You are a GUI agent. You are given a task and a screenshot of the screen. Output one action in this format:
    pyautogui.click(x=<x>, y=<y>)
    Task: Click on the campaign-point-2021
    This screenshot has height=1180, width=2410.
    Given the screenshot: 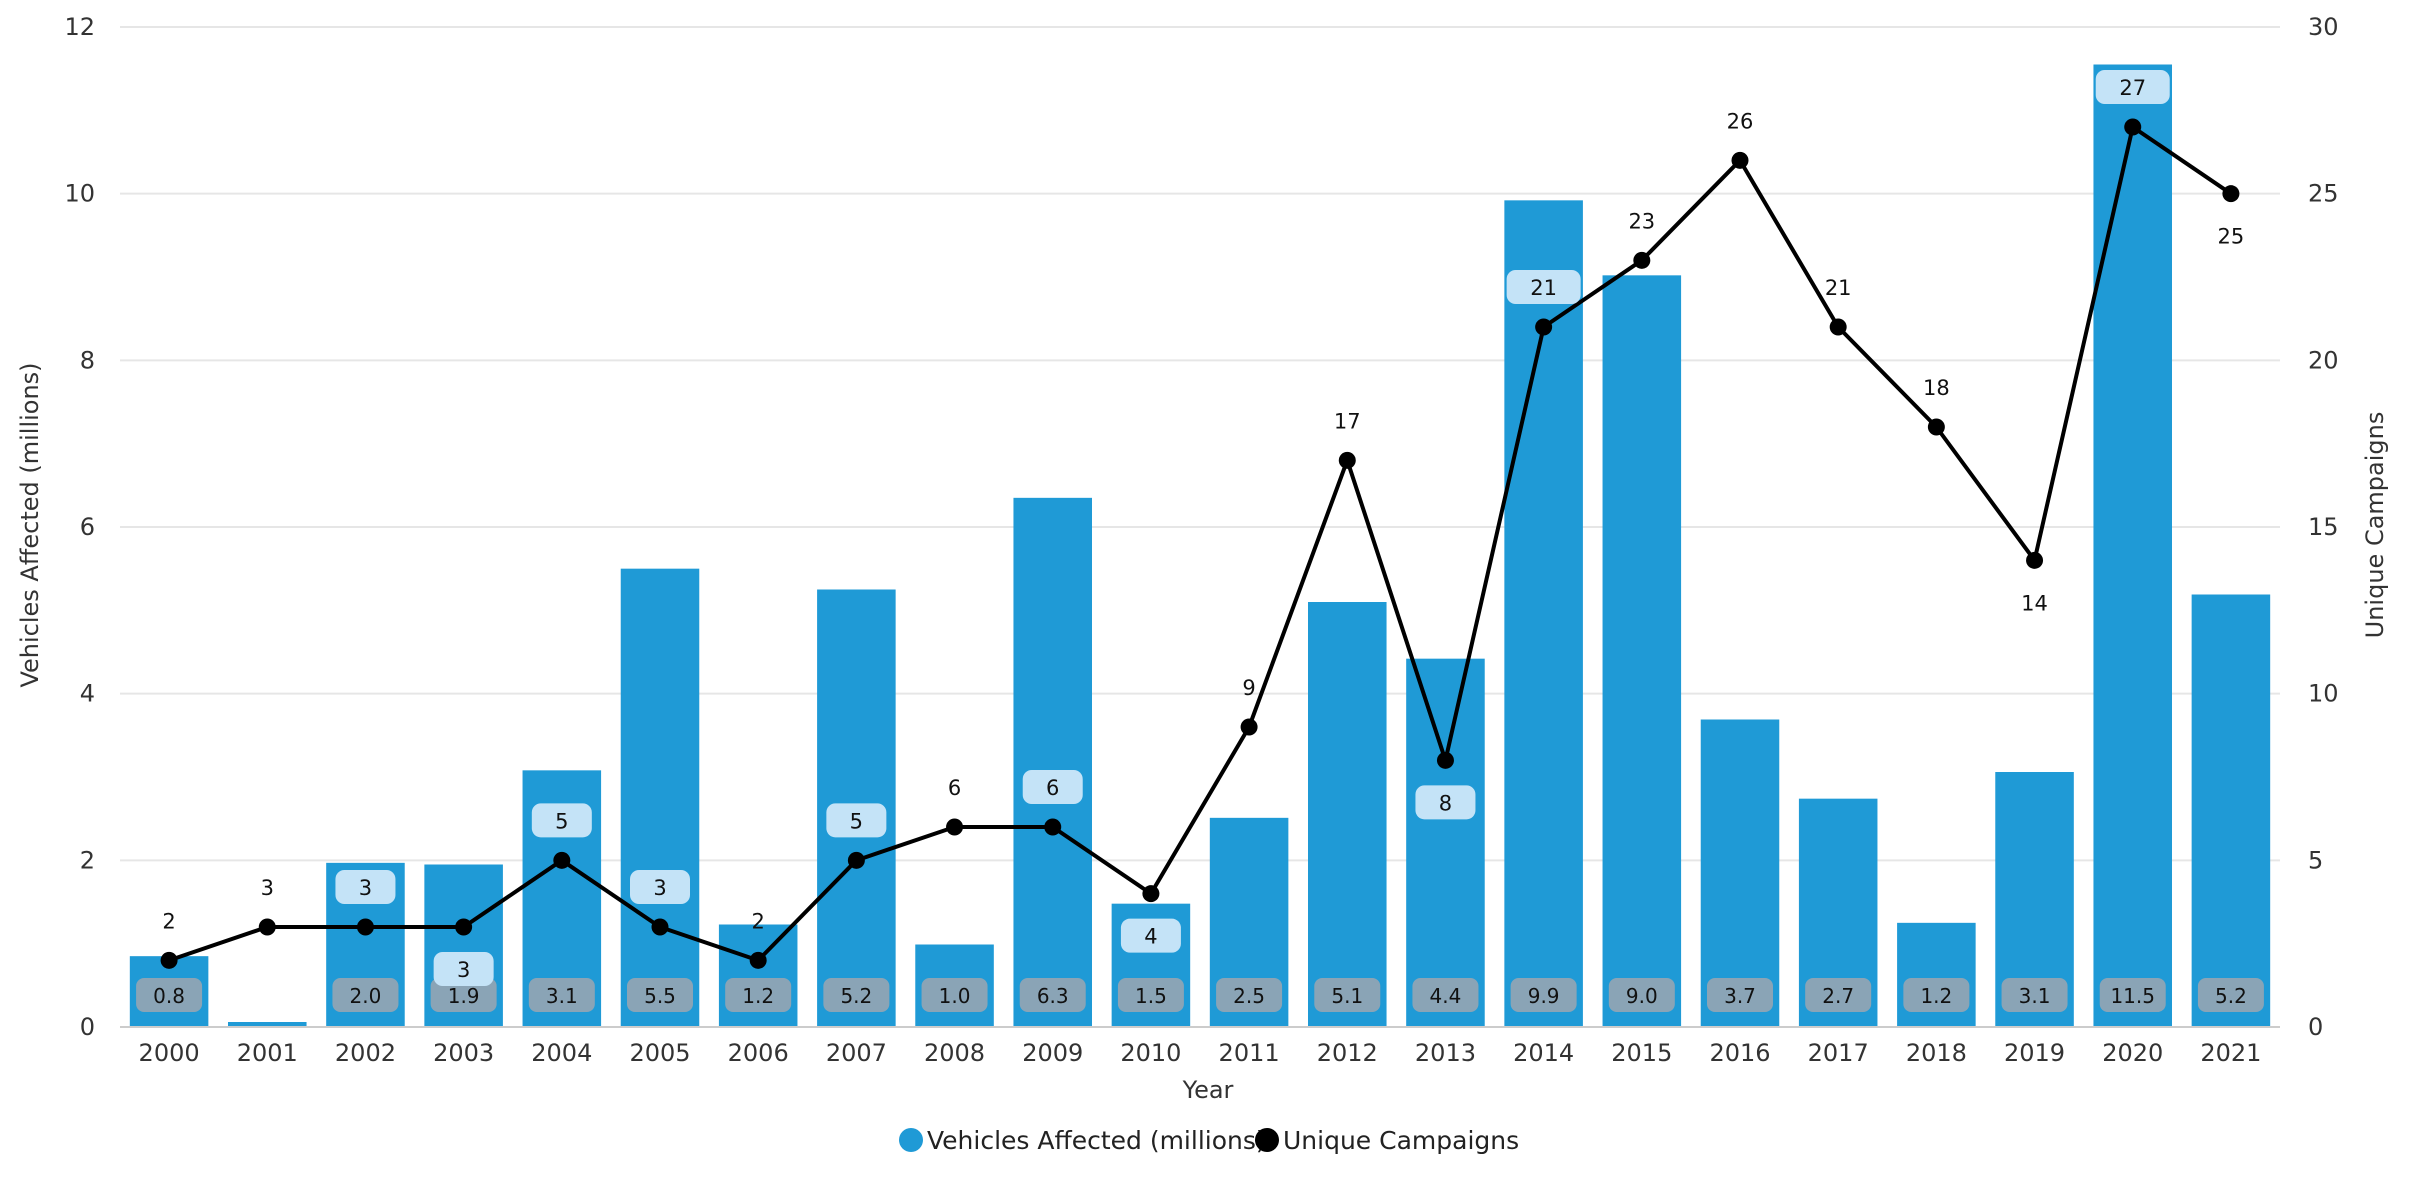 What is the action you would take?
    pyautogui.click(x=2231, y=194)
    